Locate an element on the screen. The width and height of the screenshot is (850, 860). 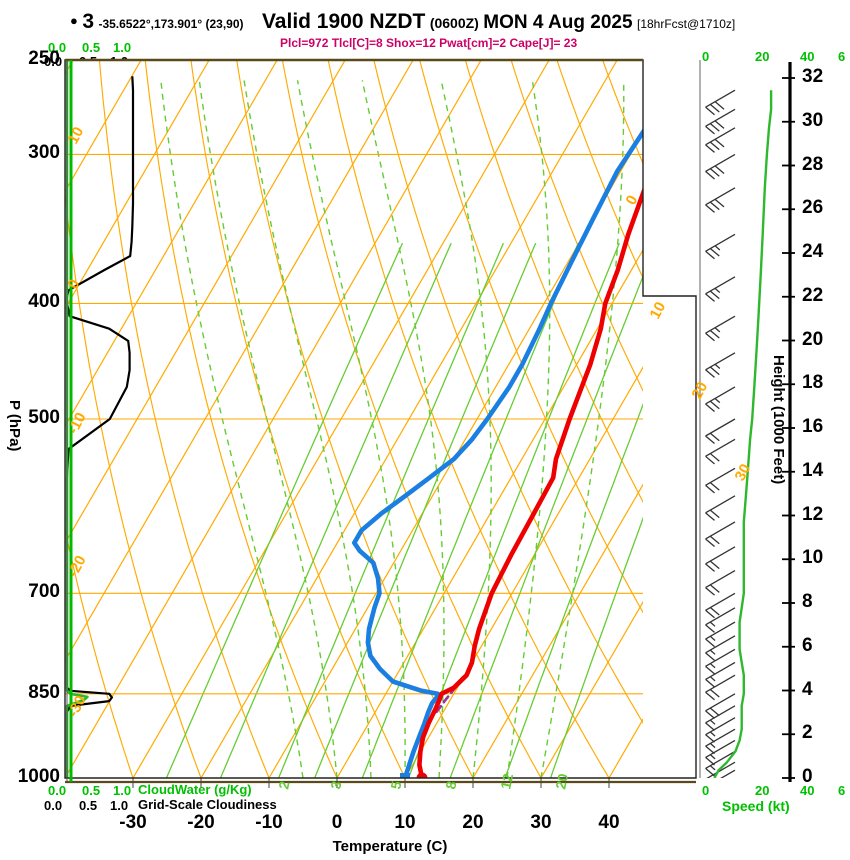
cloudwater-tick-1: 0.5 is located at coordinates (91, 47).